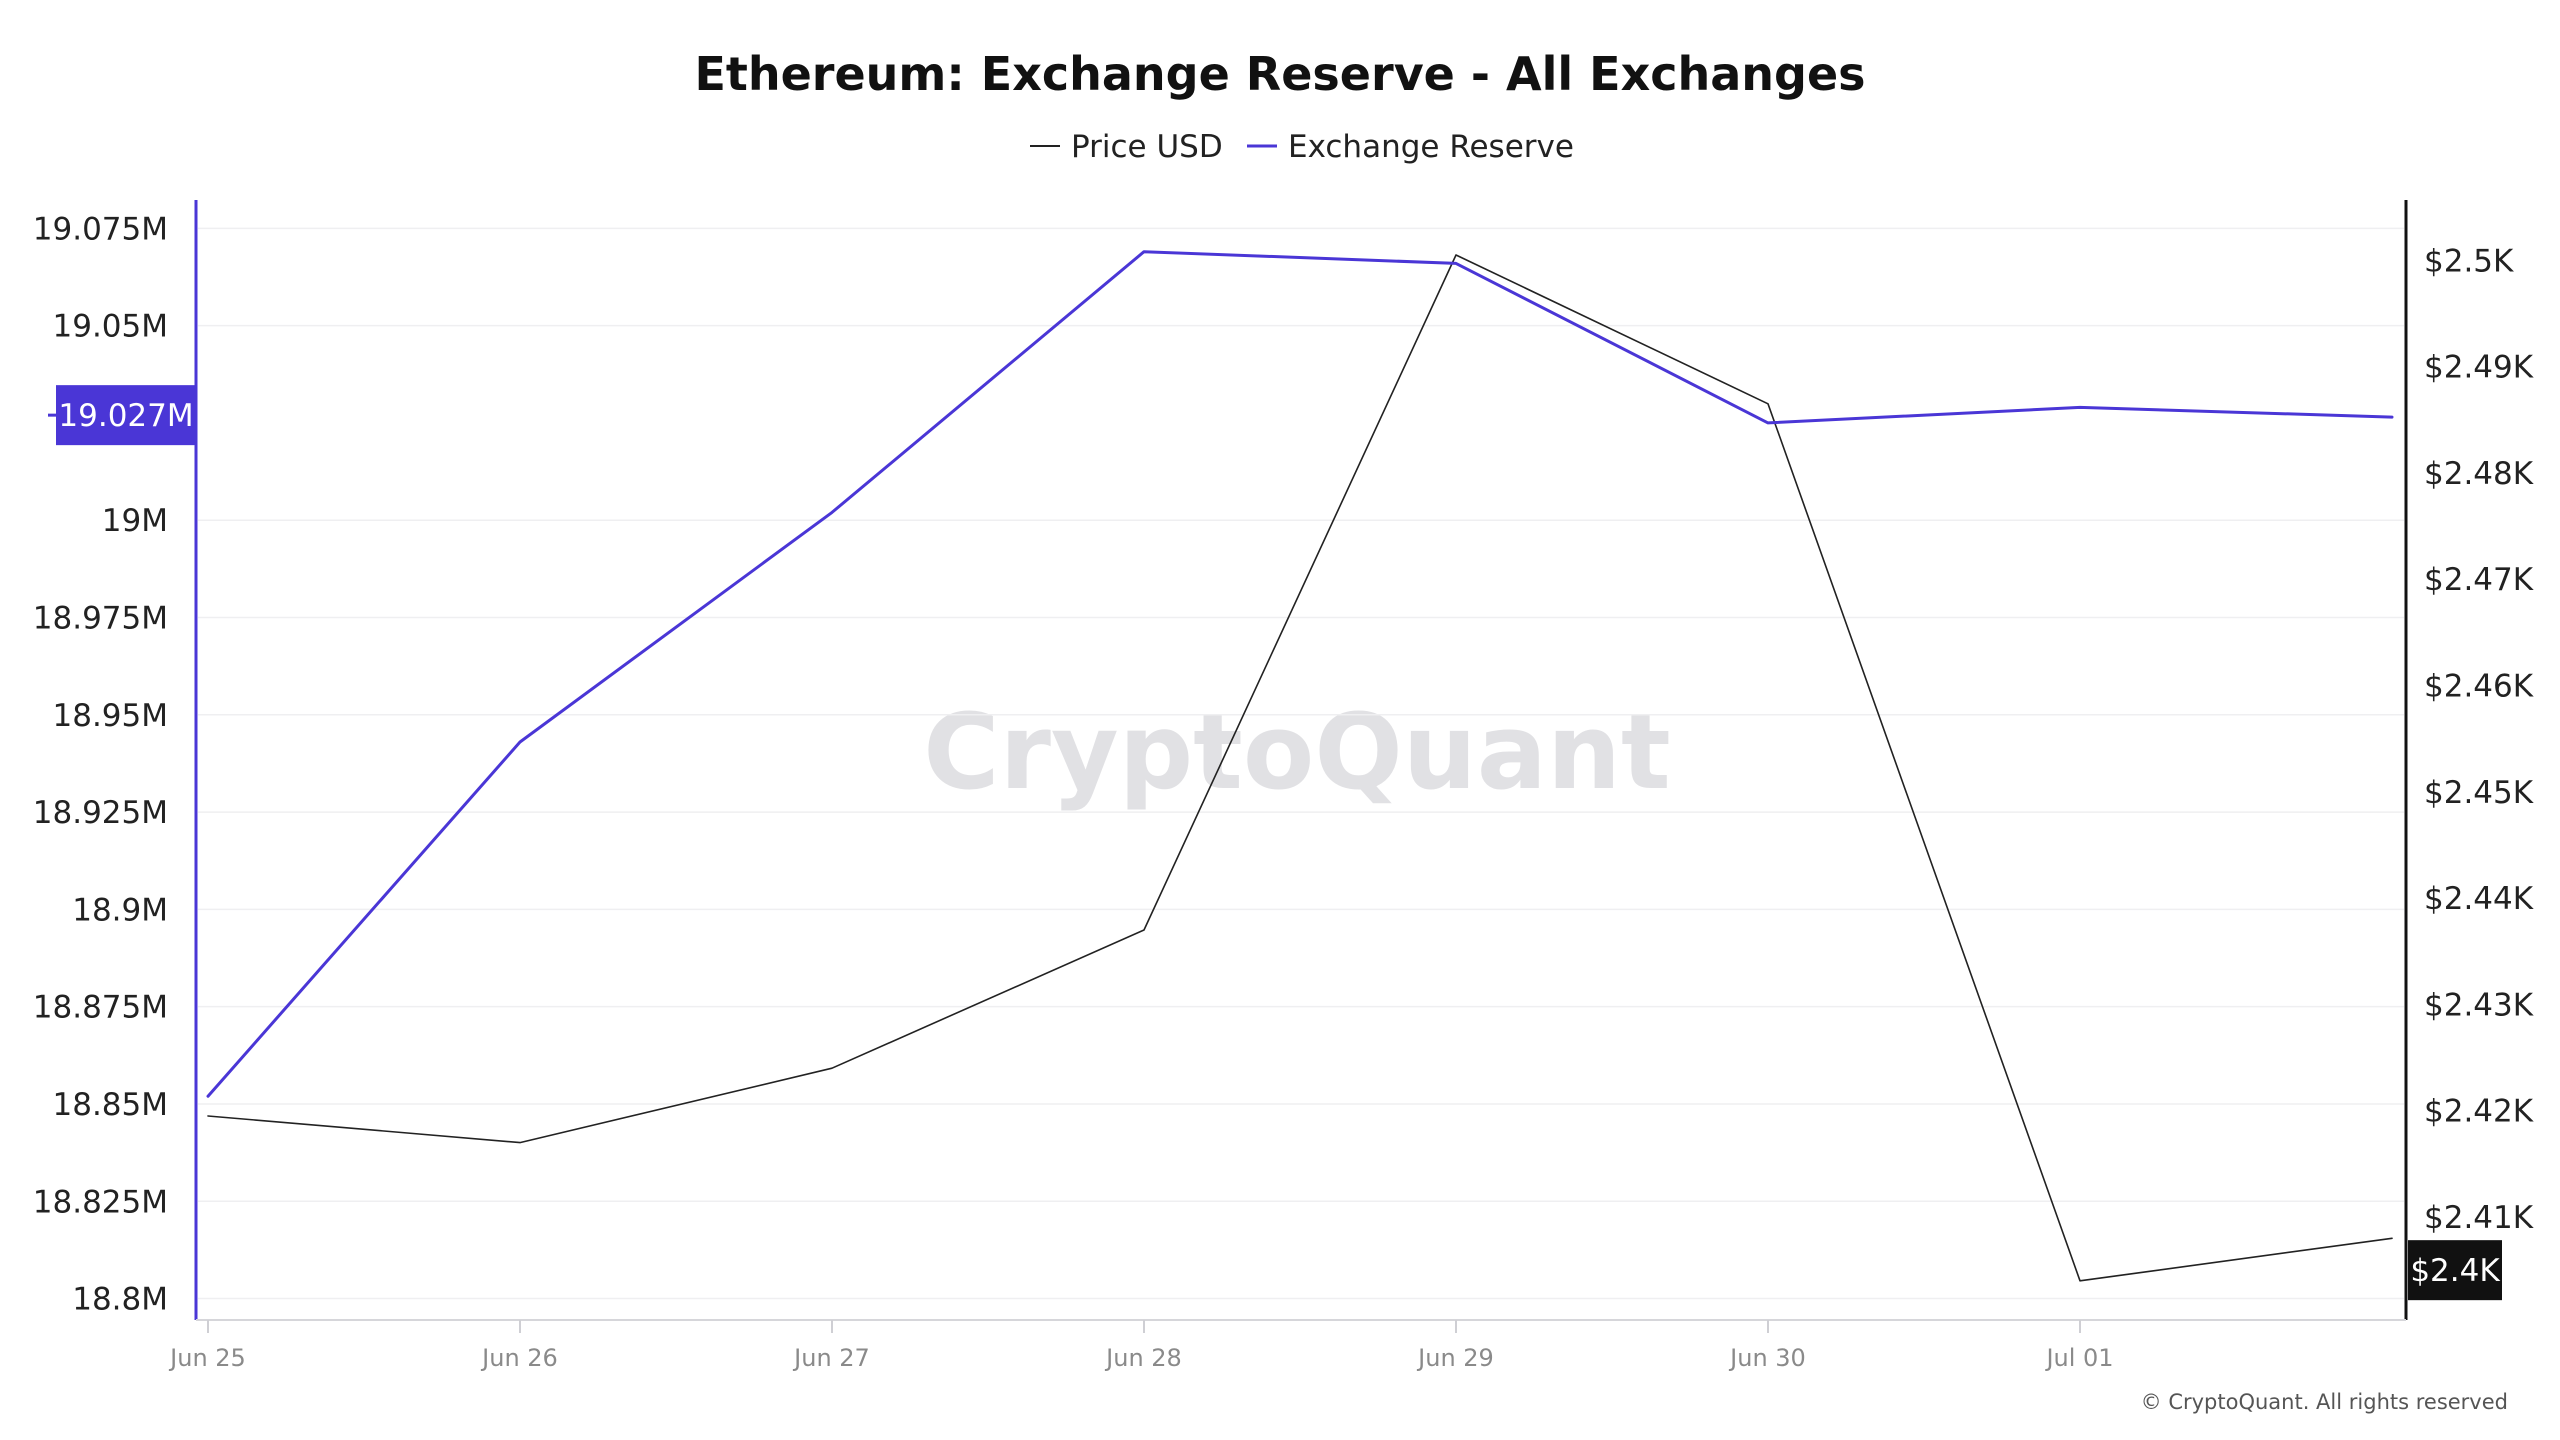  I want to click on right-axis-tick-label: $2.43K, so click(2479, 1005).